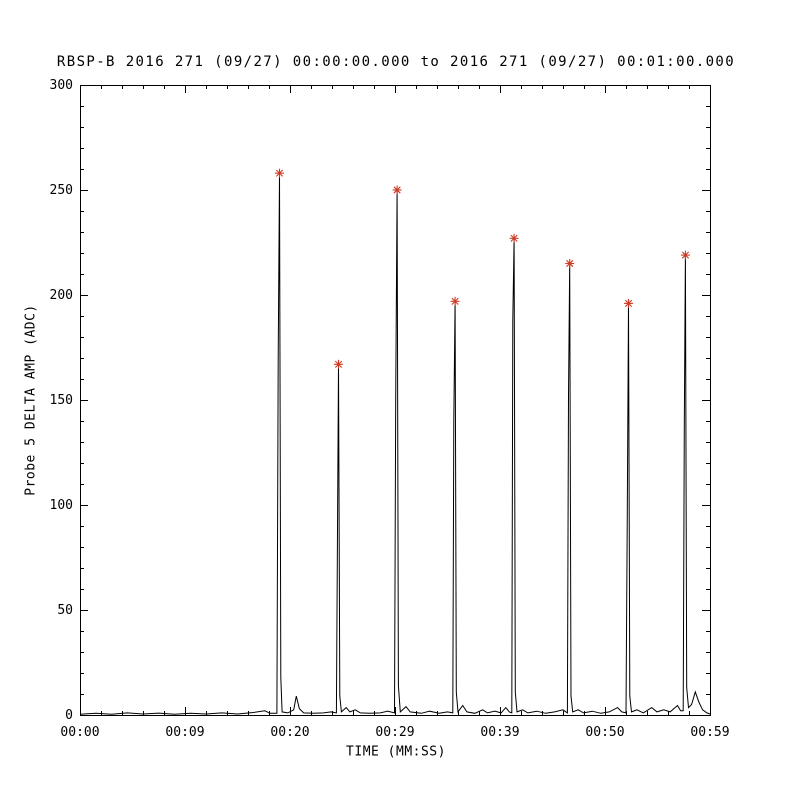 This screenshot has height=800, width=800. I want to click on y-tick-label: 150, so click(61, 400).